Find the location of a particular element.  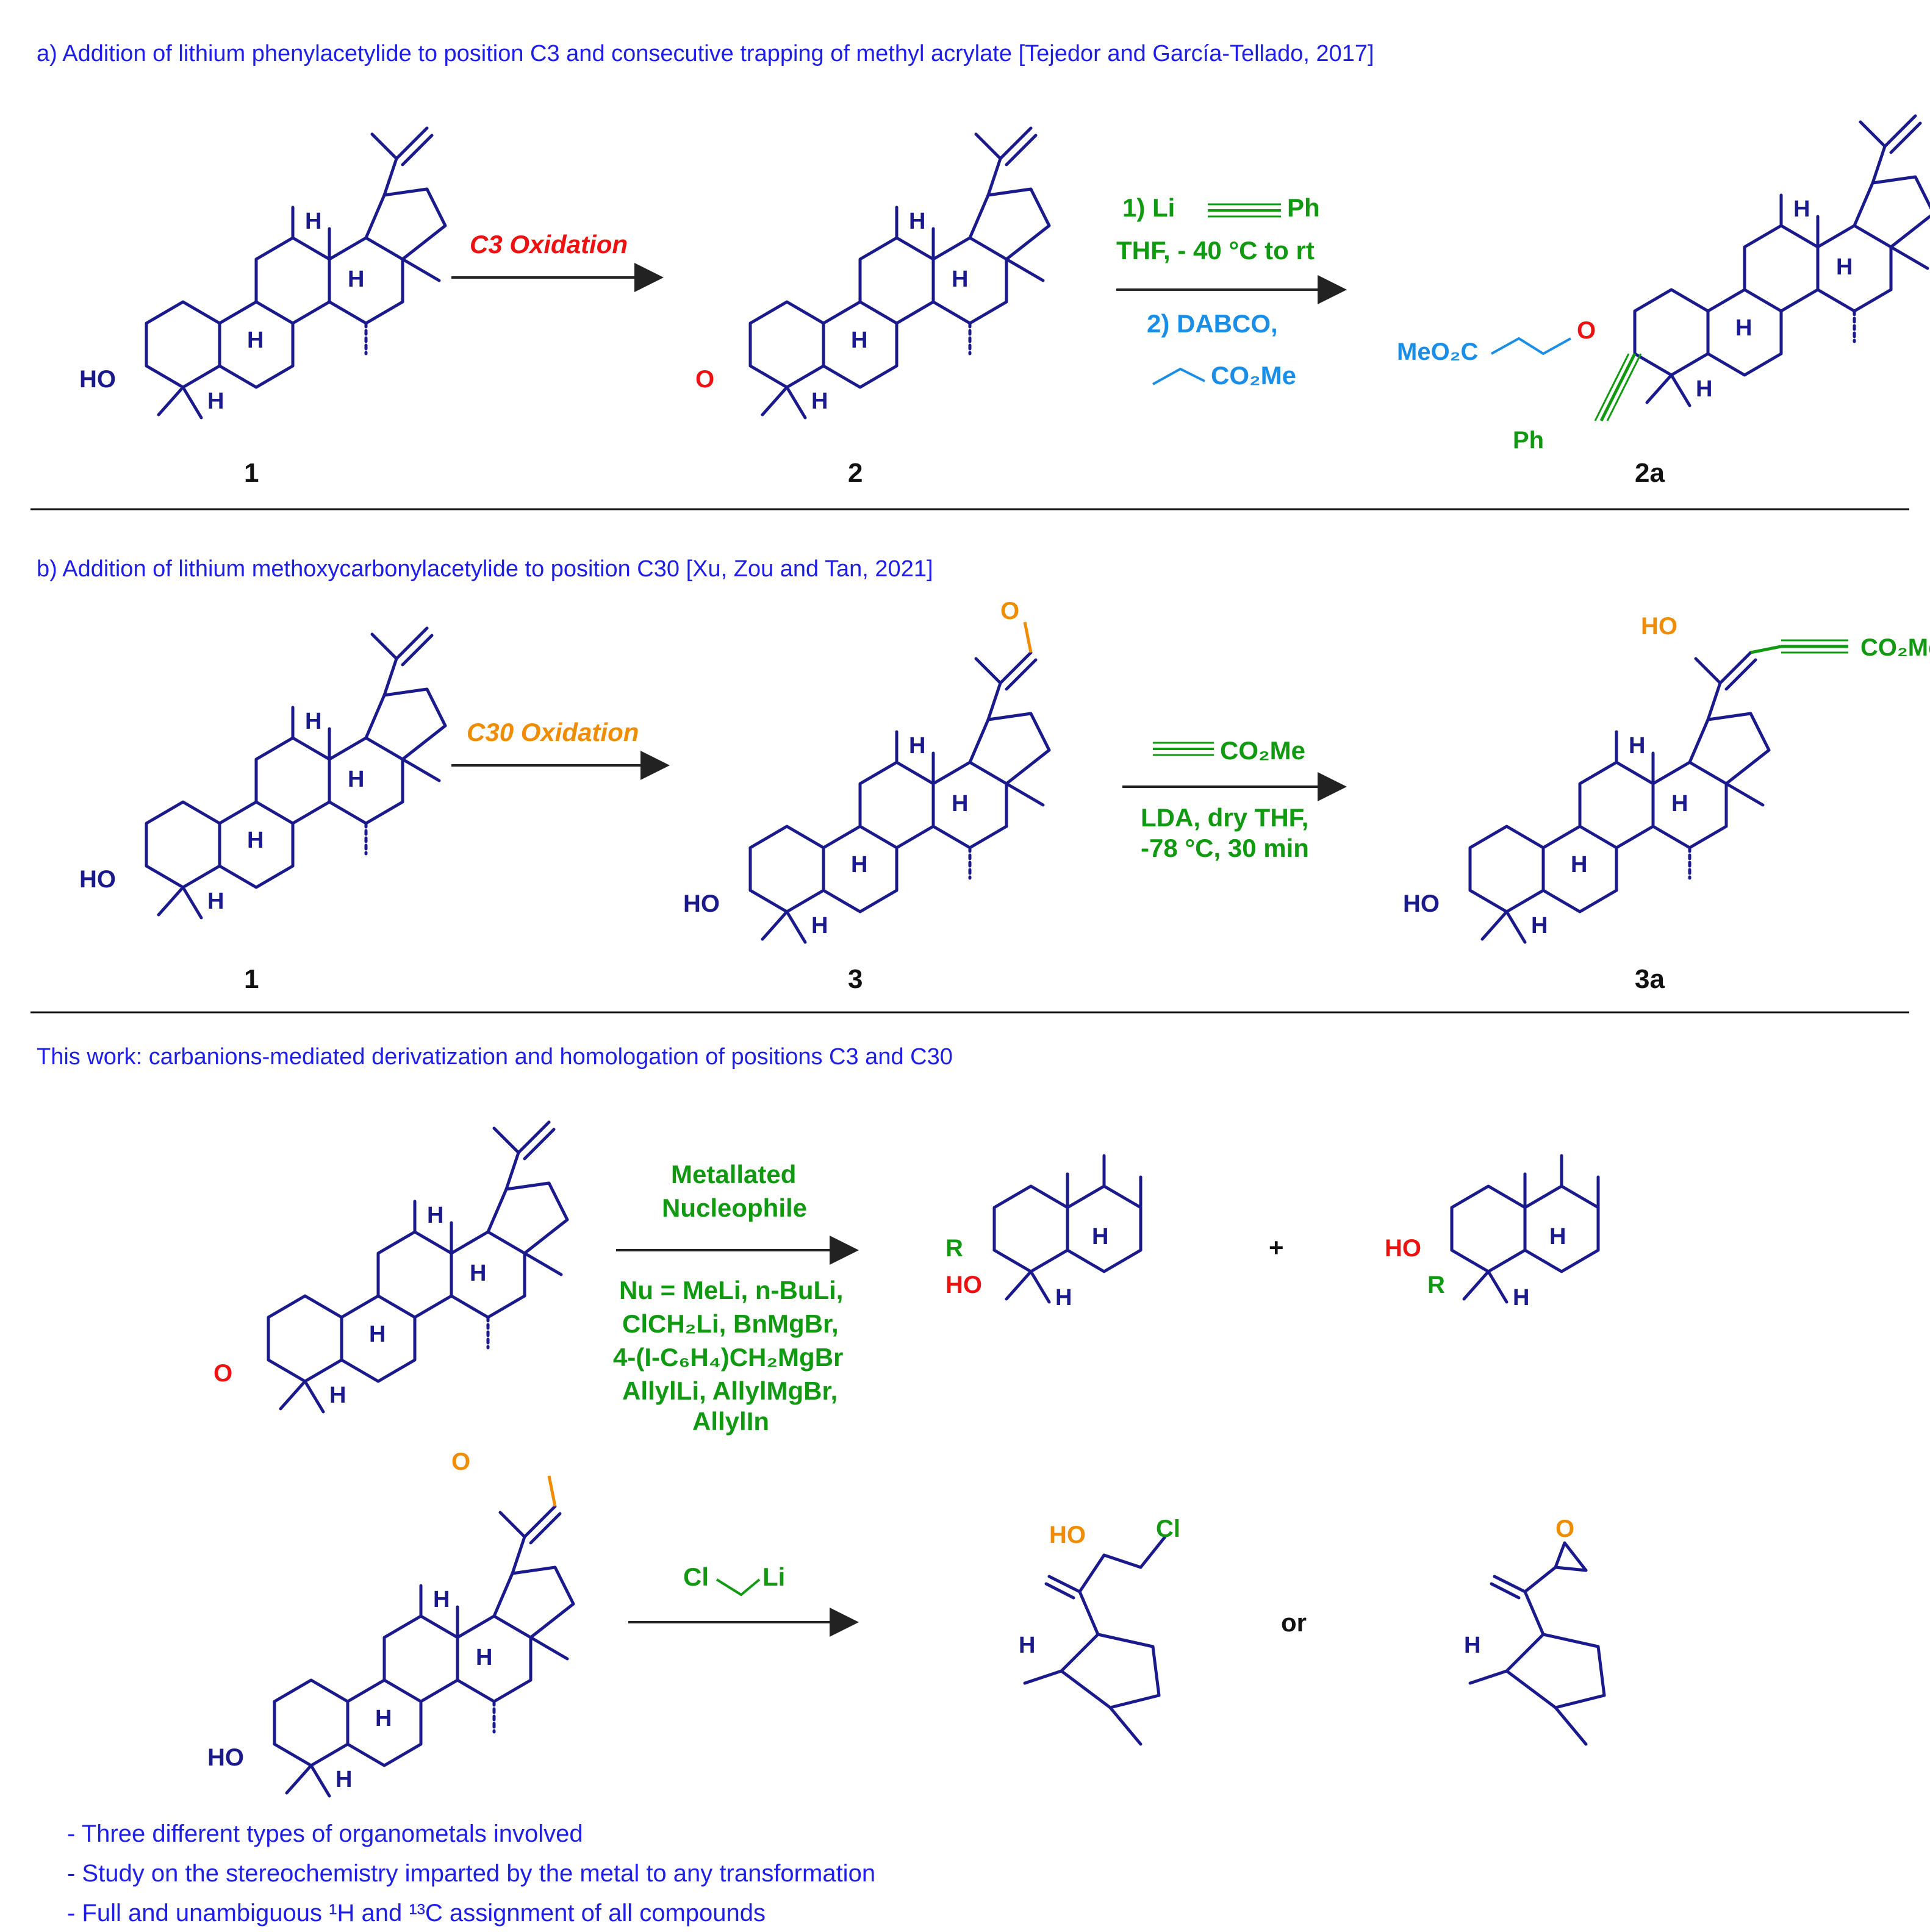

compound-1-a: H H H H HO is located at coordinates (262, 273).